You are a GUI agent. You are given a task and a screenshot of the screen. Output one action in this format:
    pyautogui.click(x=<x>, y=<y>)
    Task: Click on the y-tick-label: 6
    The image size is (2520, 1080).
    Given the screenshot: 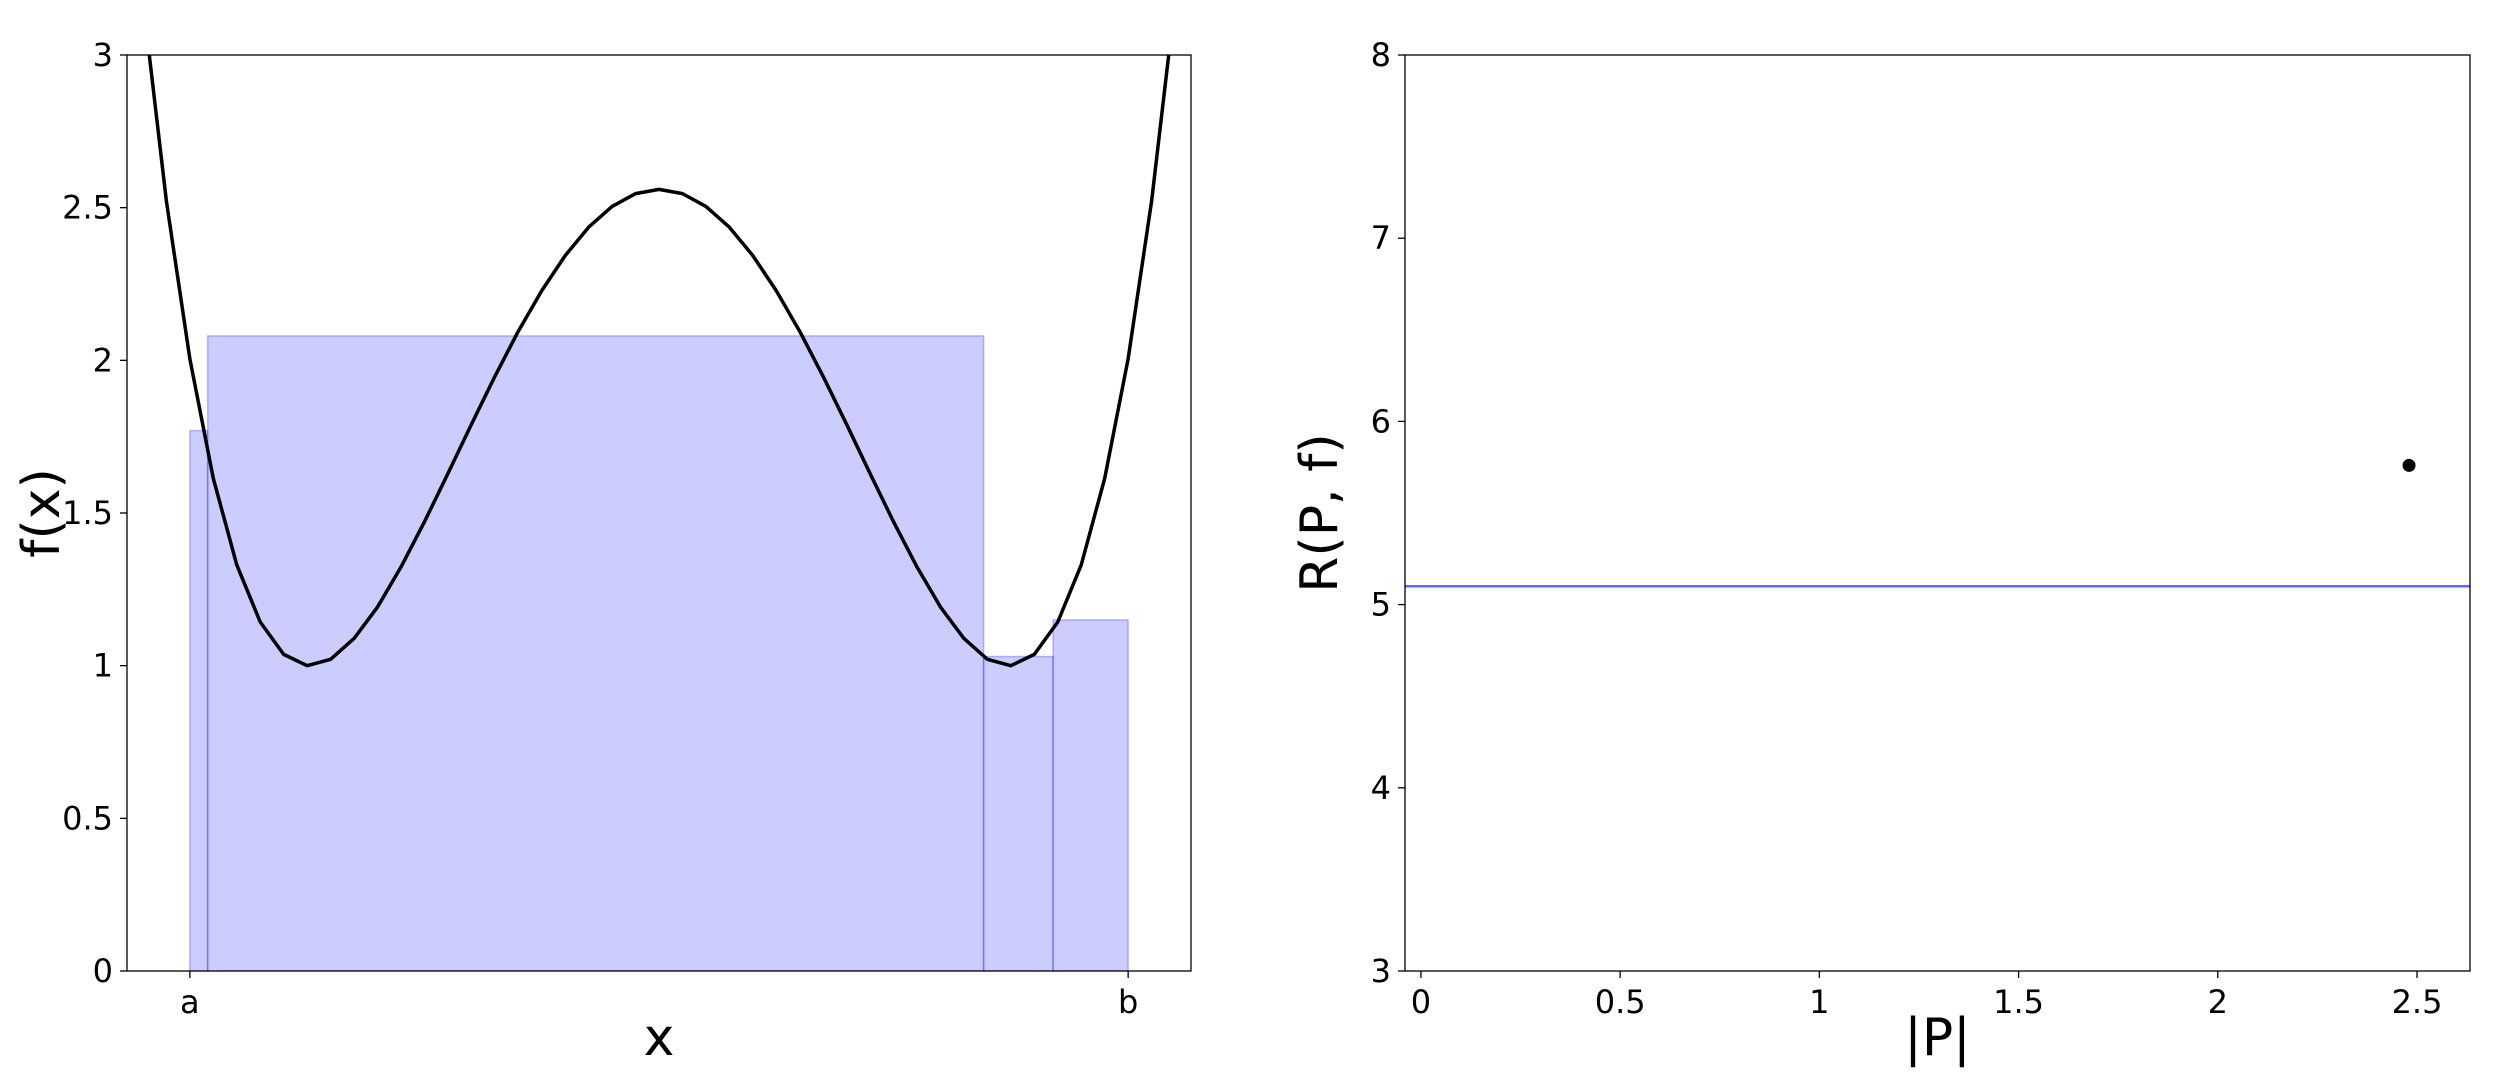 What is the action you would take?
    pyautogui.click(x=1381, y=421)
    